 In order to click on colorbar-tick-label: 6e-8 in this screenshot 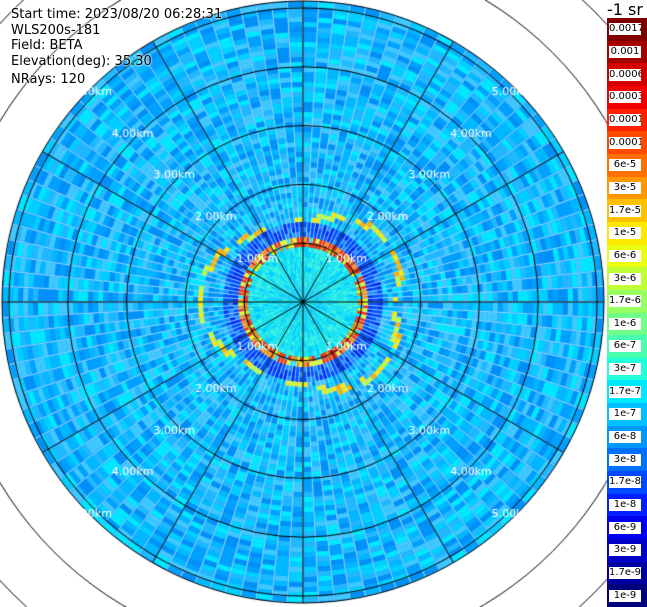, I will do `click(625, 437)`.